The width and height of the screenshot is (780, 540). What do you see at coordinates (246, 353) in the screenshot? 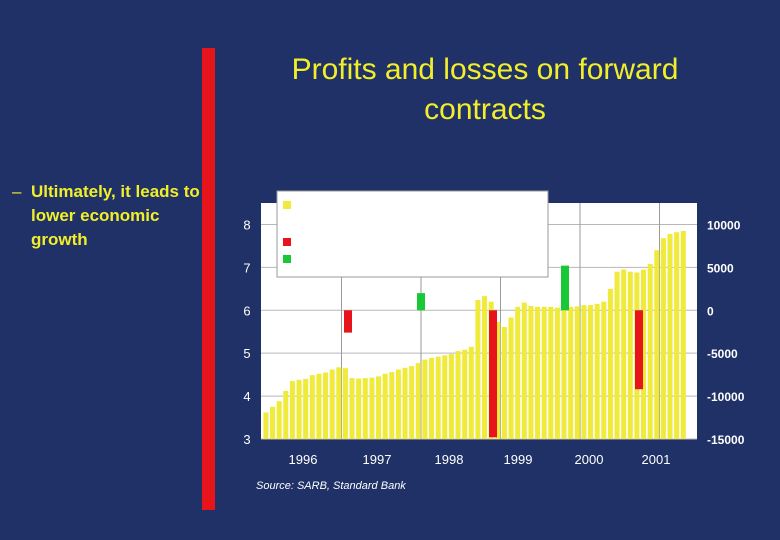
I see `left-tick-label: 5` at bounding box center [246, 353].